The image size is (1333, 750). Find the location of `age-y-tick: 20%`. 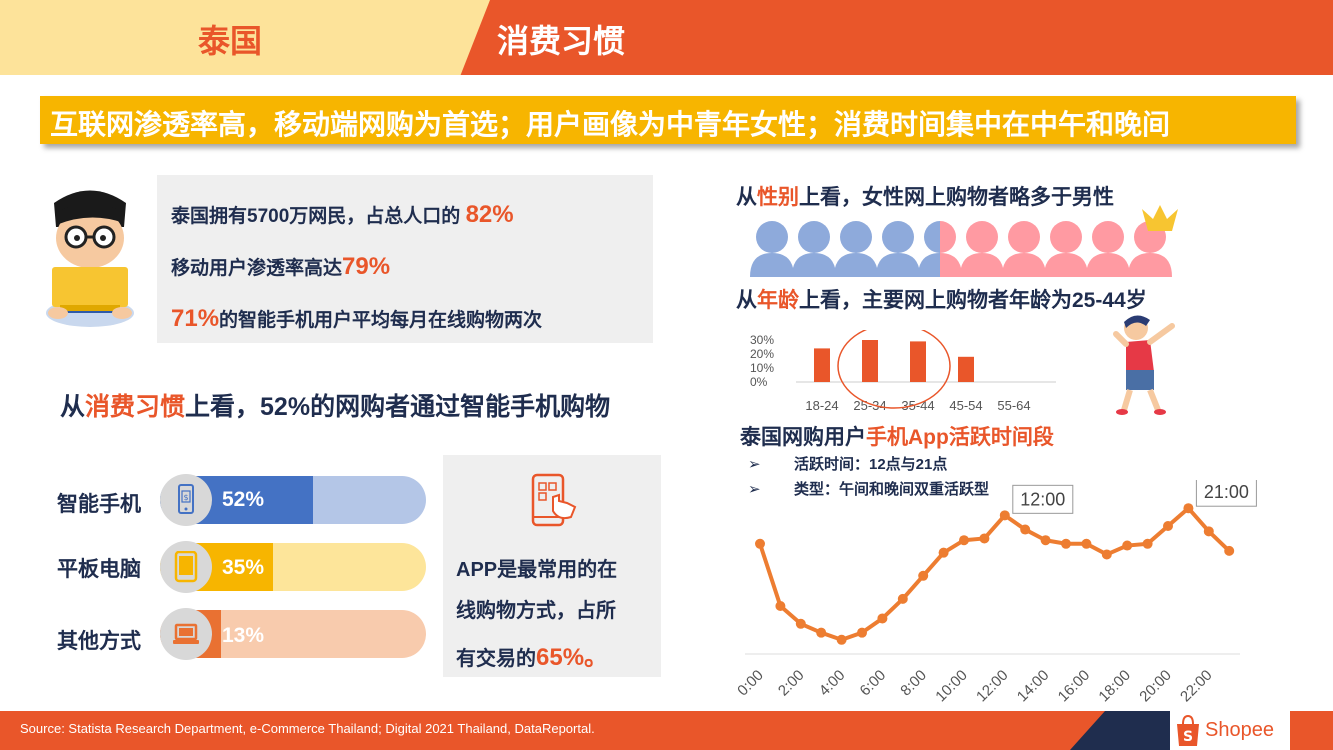

age-y-tick: 20% is located at coordinates (762, 354).